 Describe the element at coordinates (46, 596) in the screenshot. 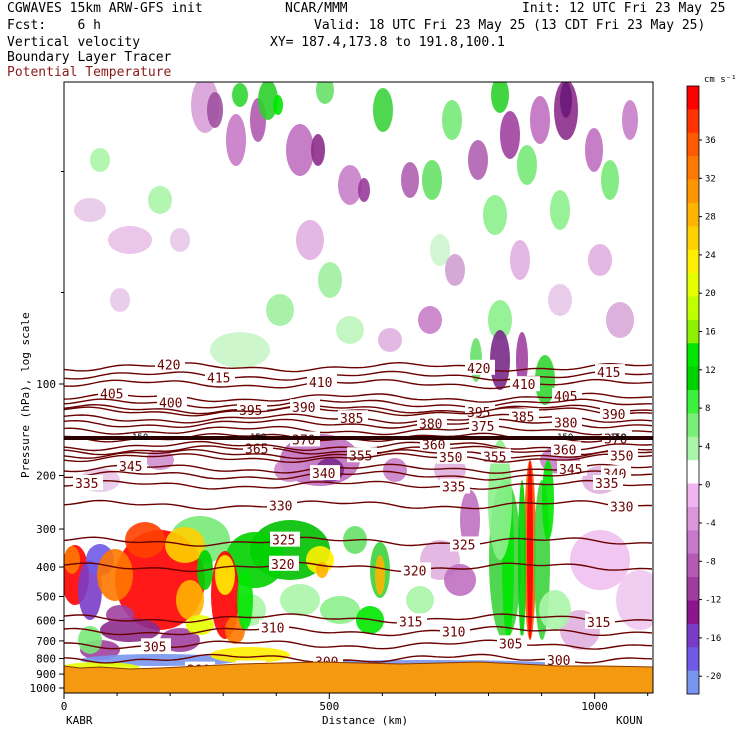

I see `y-tick-label-500: 500` at that location.